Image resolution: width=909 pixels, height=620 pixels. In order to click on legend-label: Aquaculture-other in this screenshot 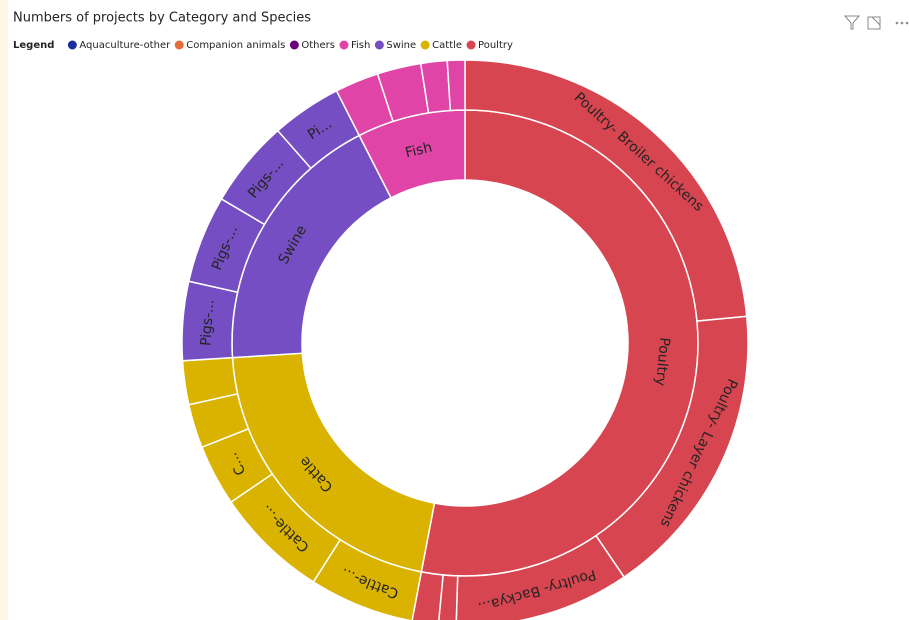, I will do `click(125, 45)`.